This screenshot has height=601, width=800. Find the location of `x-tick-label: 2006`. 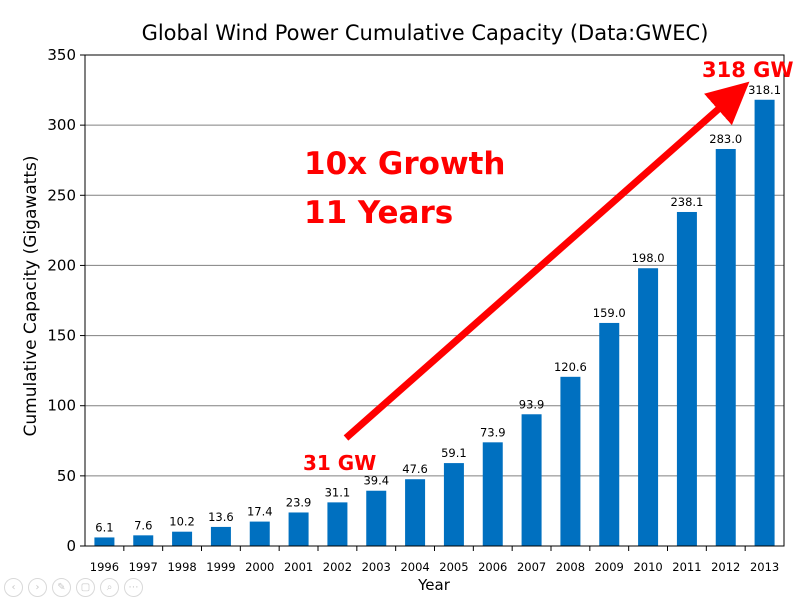

x-tick-label: 2006 is located at coordinates (492, 567).